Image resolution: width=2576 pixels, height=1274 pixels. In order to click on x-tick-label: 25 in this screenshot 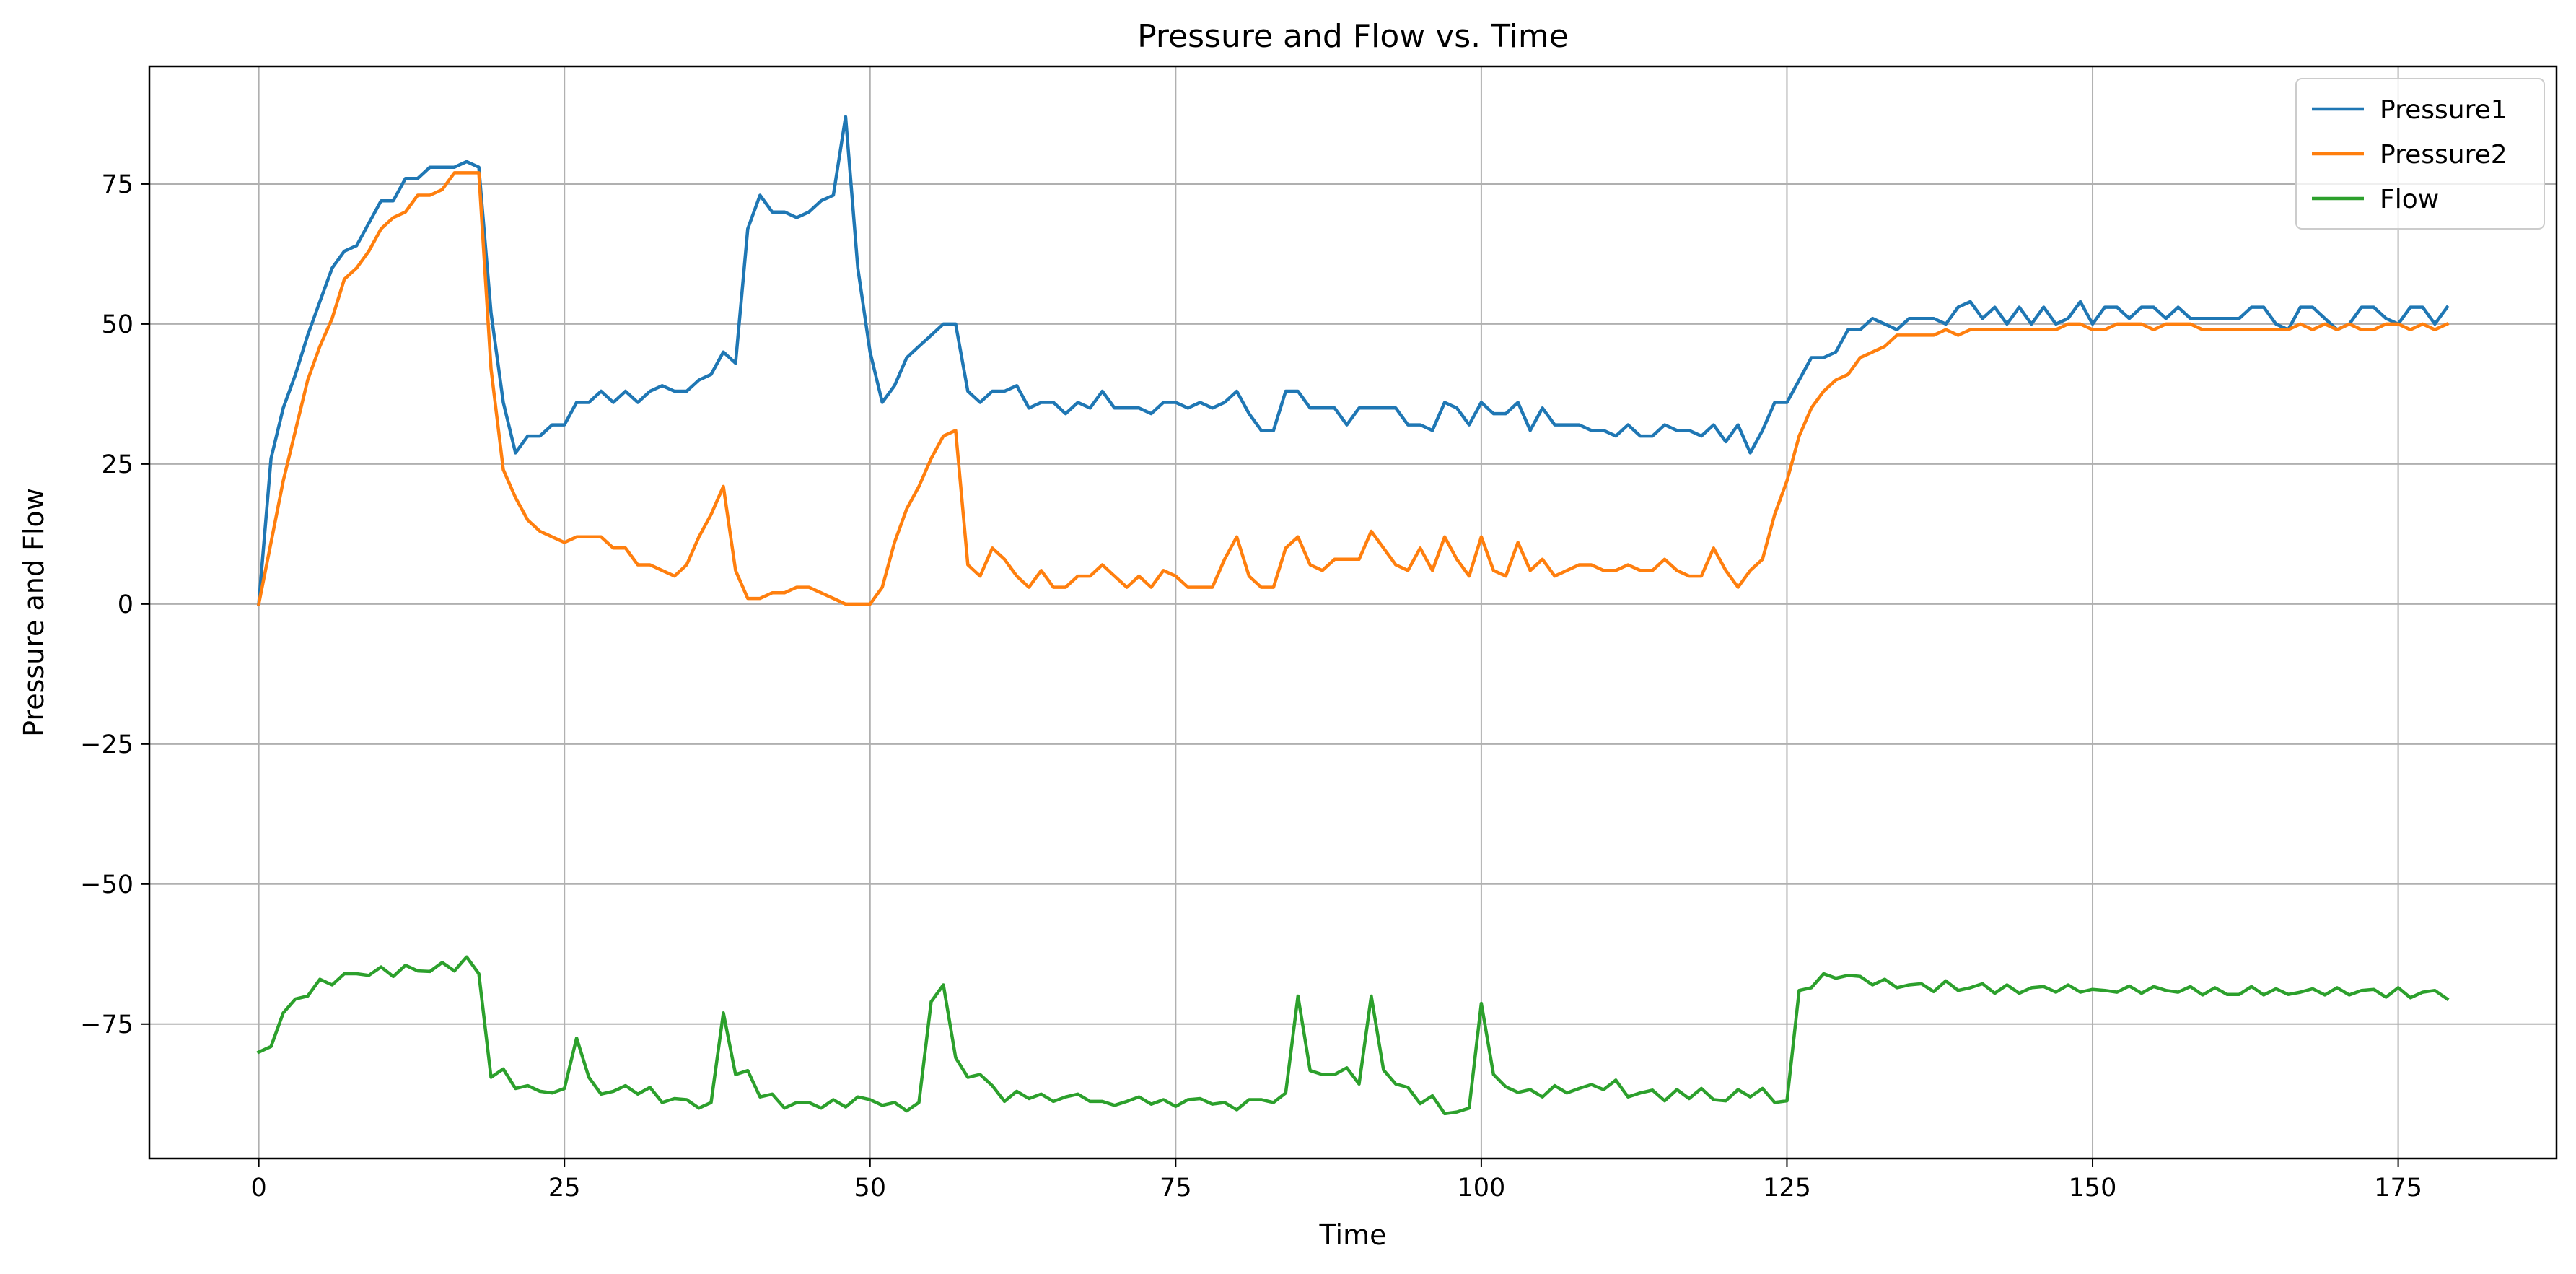, I will do `click(564, 1189)`.